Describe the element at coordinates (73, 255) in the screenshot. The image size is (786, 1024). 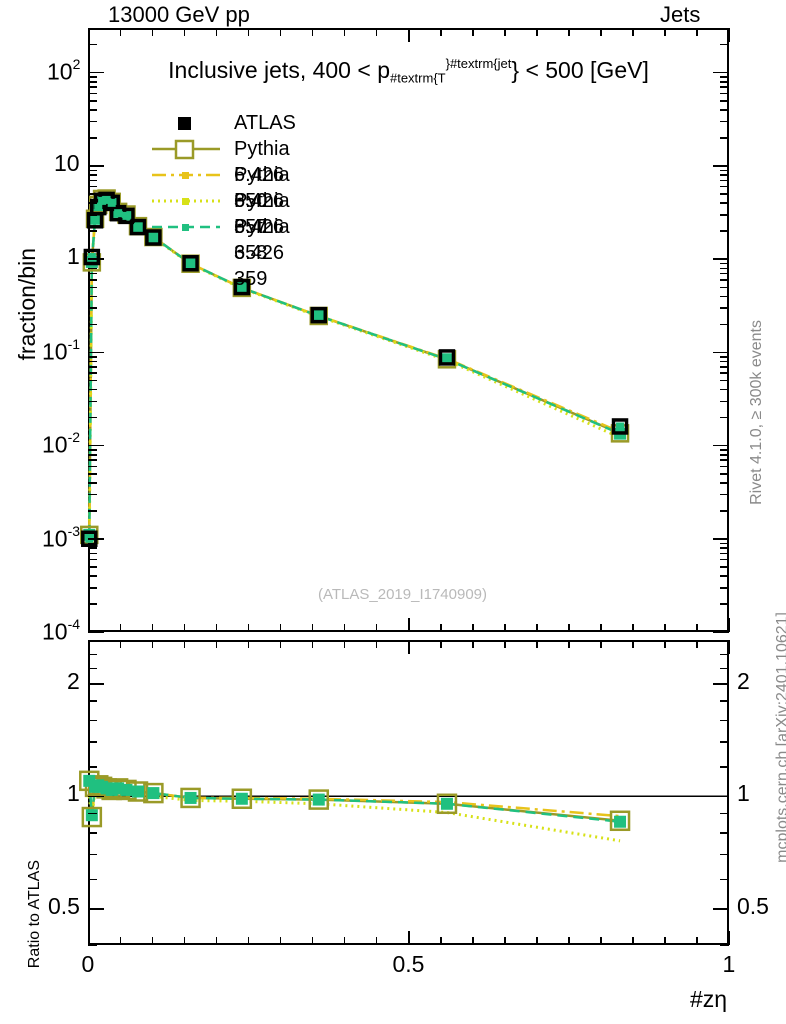
I see `main-y-tick-label: 1` at that location.